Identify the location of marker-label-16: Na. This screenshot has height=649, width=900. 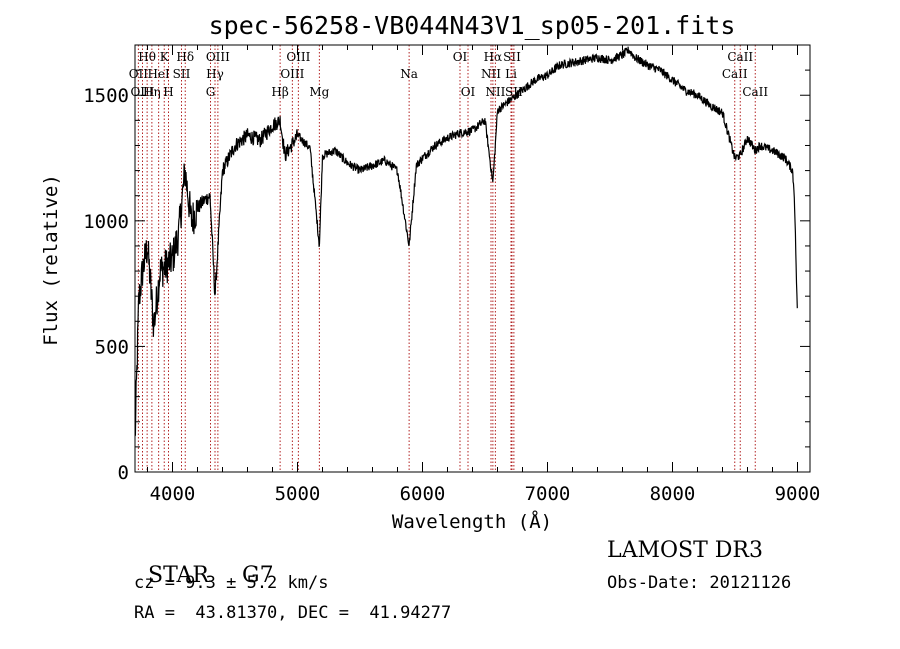
(409, 74).